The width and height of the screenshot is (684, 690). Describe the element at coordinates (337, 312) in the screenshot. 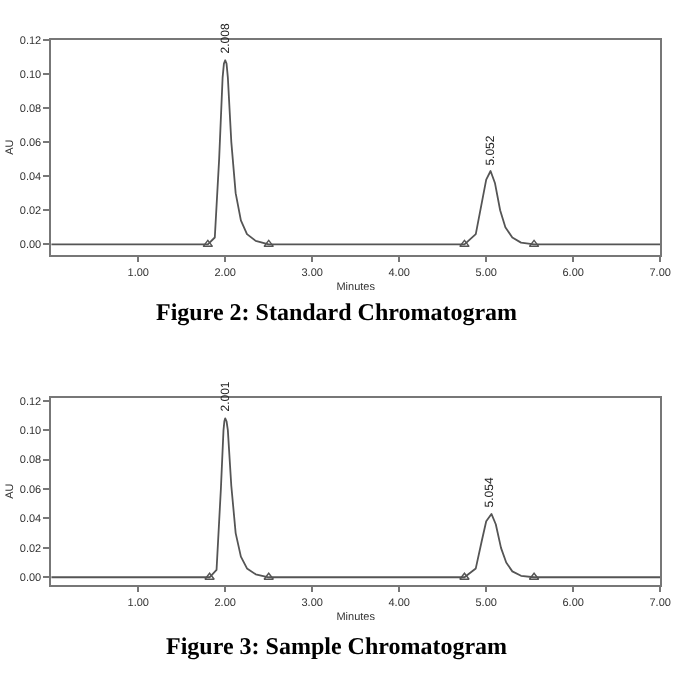

I see `text: Figure 2: Standard Chromatogram` at that location.